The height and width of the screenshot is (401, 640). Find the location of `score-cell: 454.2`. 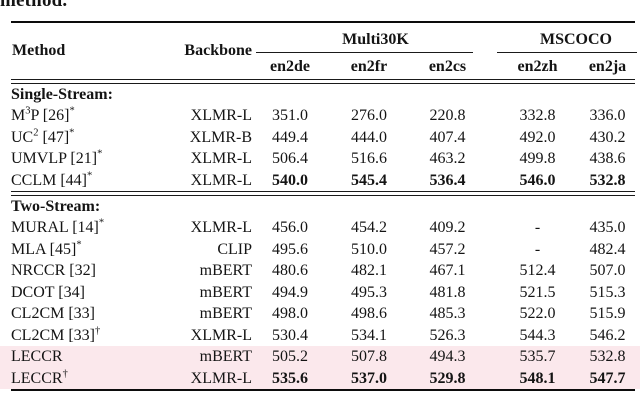

score-cell: 454.2 is located at coordinates (369, 227).